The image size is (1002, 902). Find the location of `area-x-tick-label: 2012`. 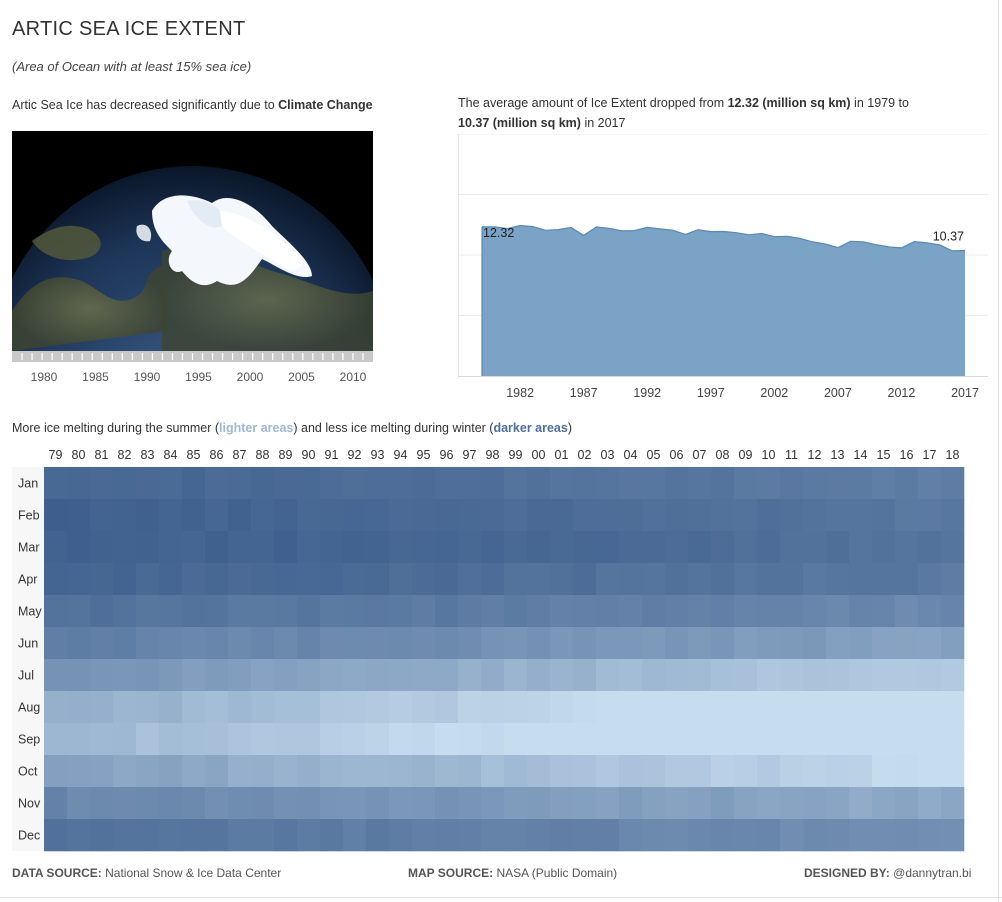

area-x-tick-label: 2012 is located at coordinates (902, 393).